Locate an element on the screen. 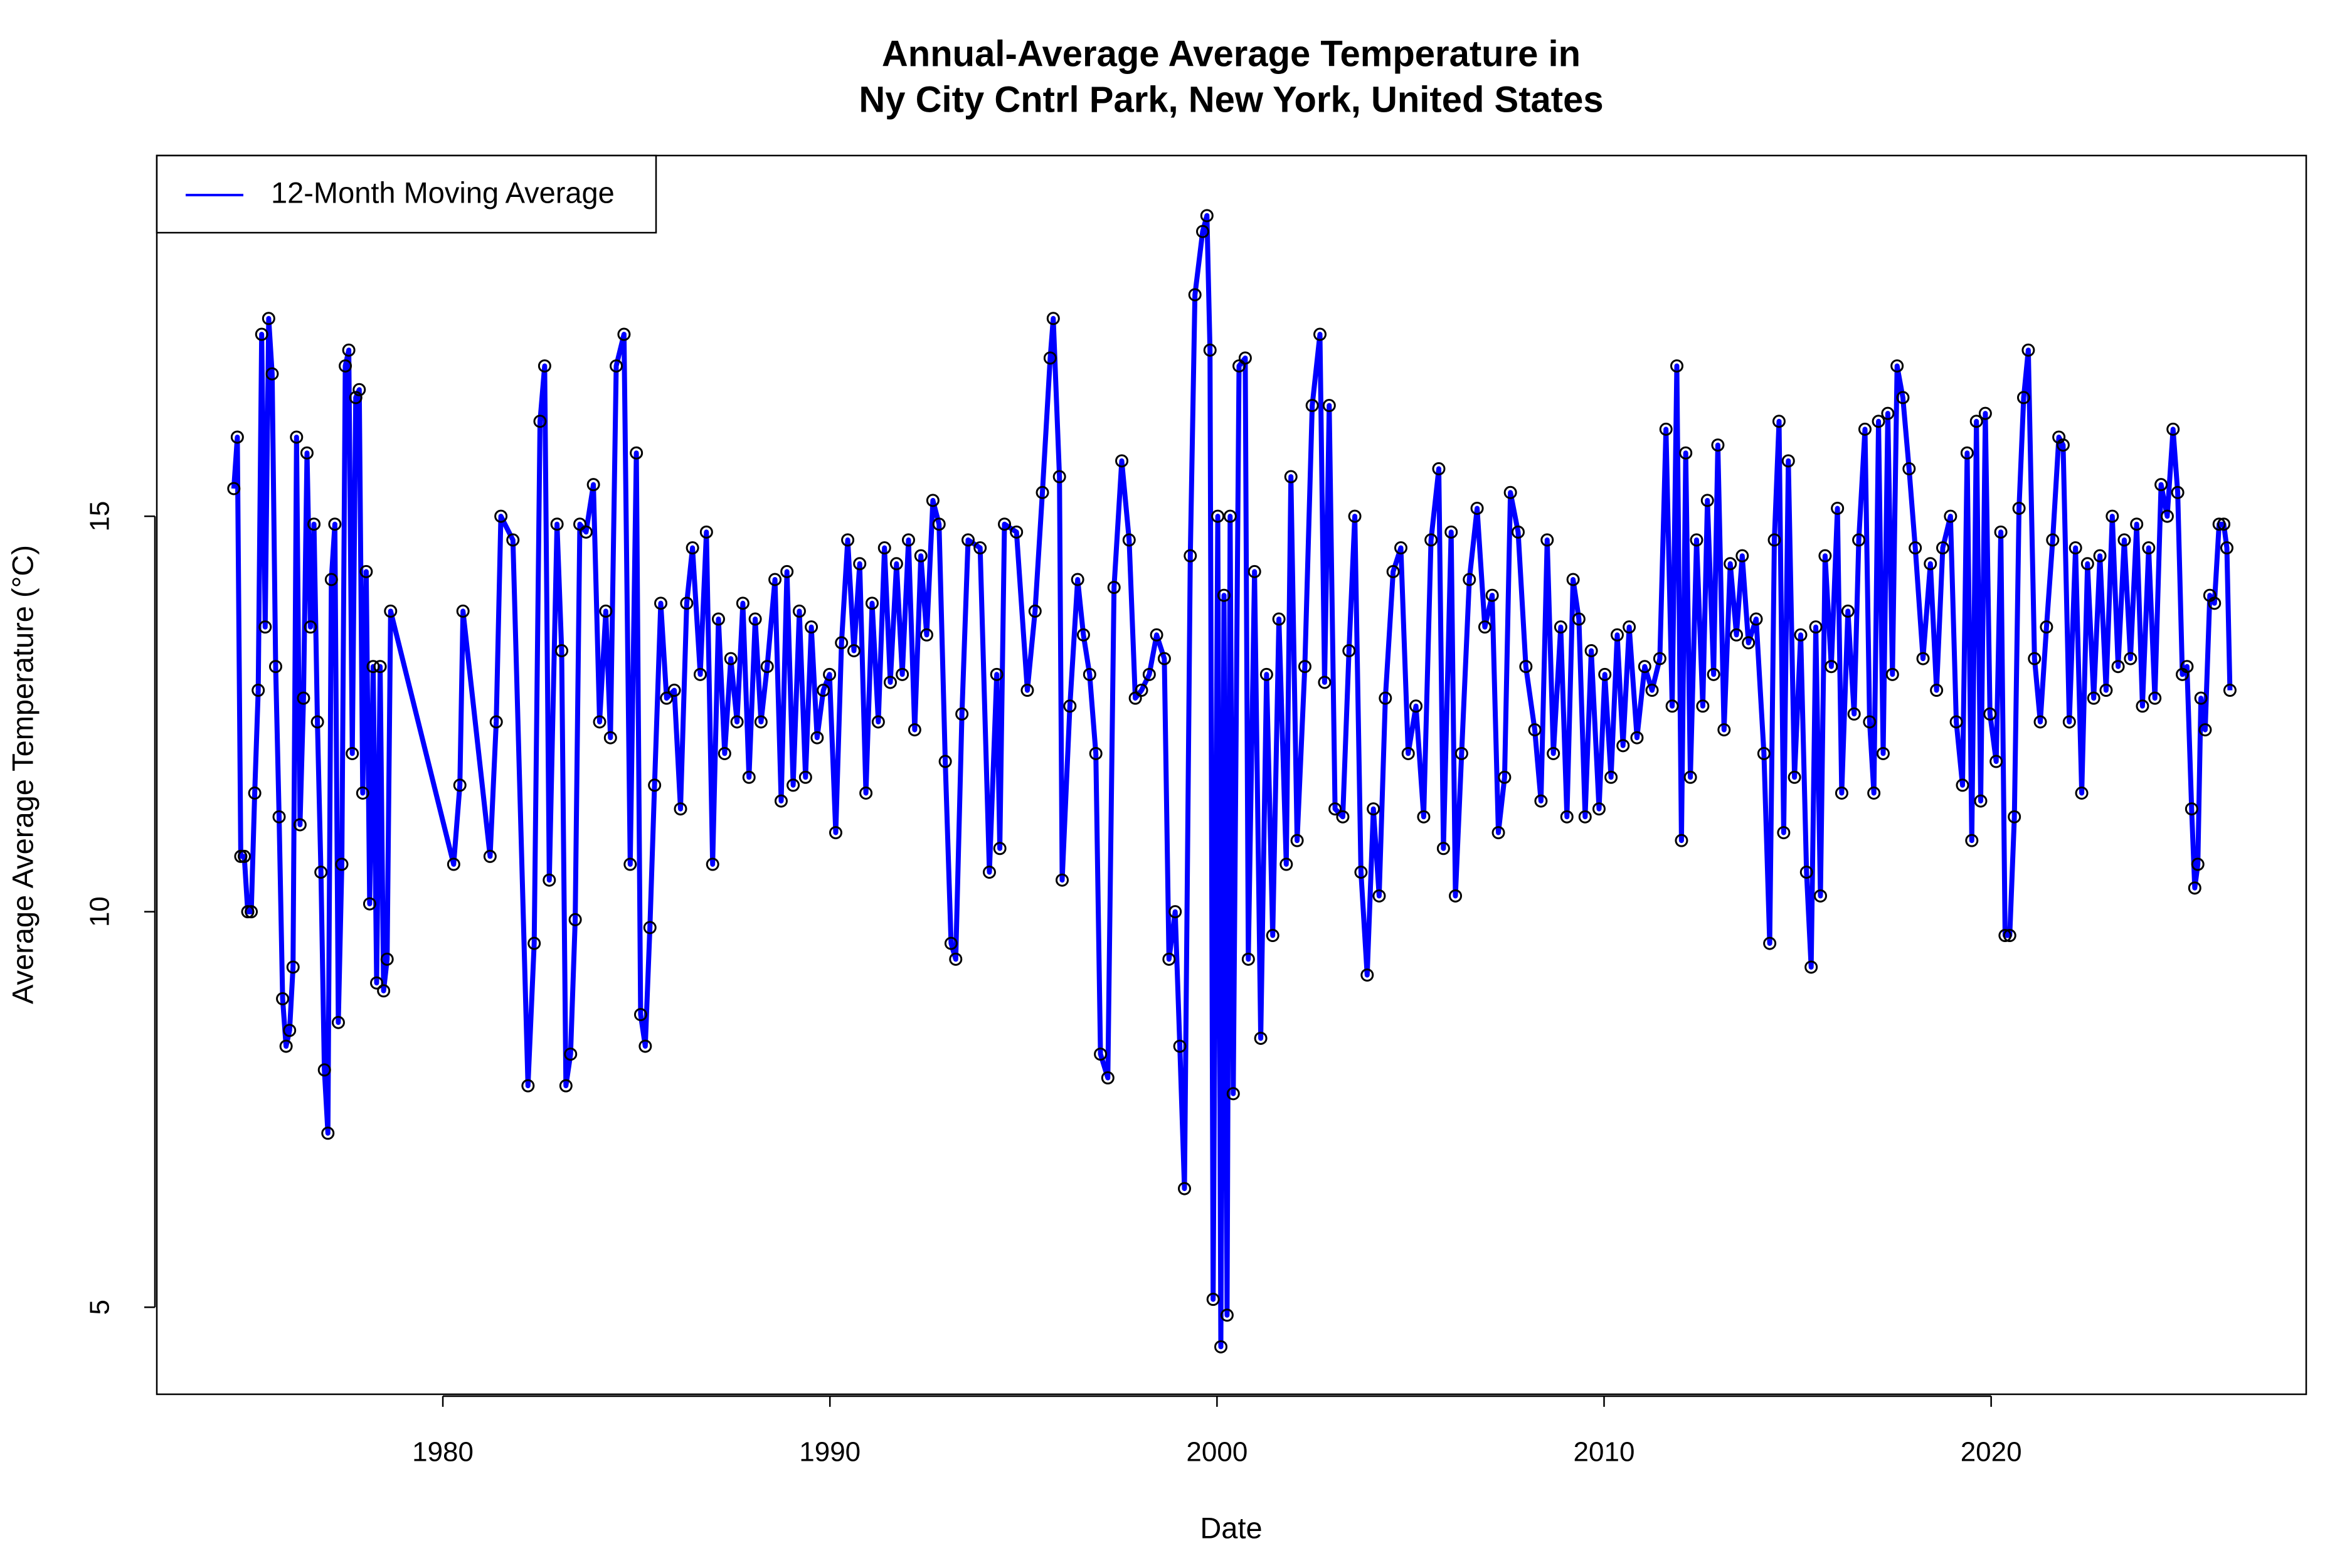 Image resolution: width=2352 pixels, height=1568 pixels. legend-label: 12-Month Moving Average is located at coordinates (443, 192).